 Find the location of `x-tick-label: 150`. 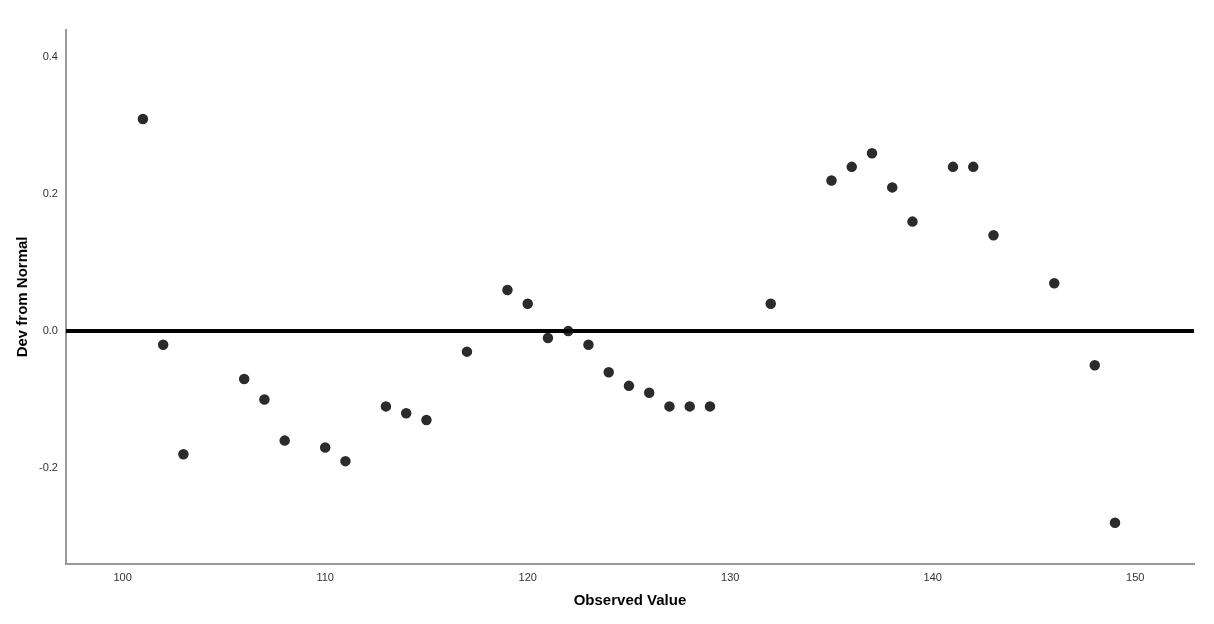

x-tick-label: 150 is located at coordinates (1135, 577).